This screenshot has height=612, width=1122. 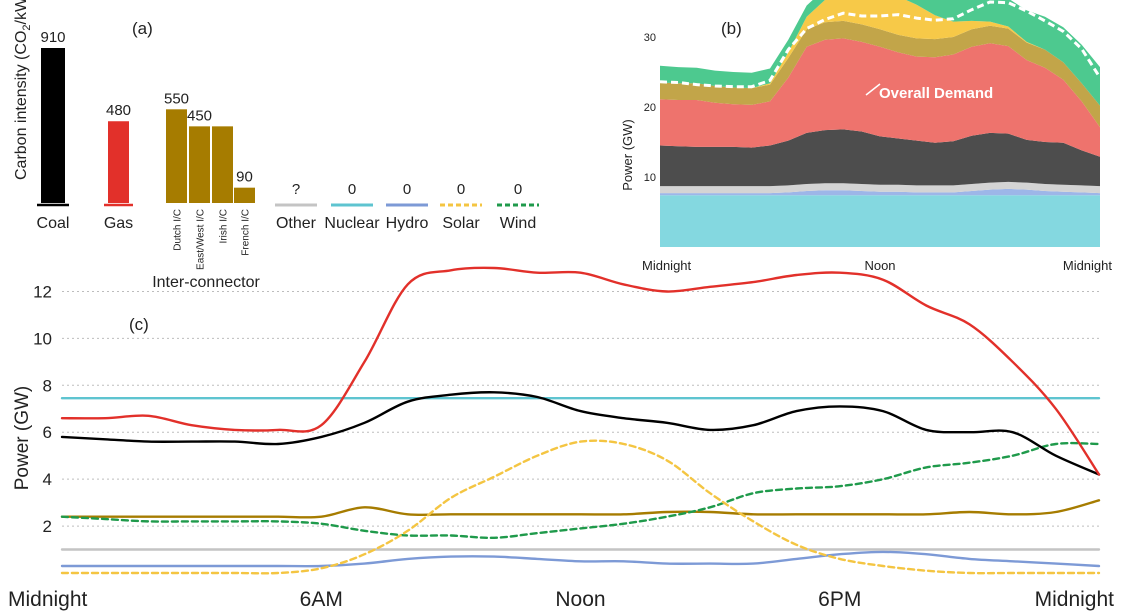 What do you see at coordinates (201, 239) in the screenshot?
I see `bar-category-label: East/West I/C` at bounding box center [201, 239].